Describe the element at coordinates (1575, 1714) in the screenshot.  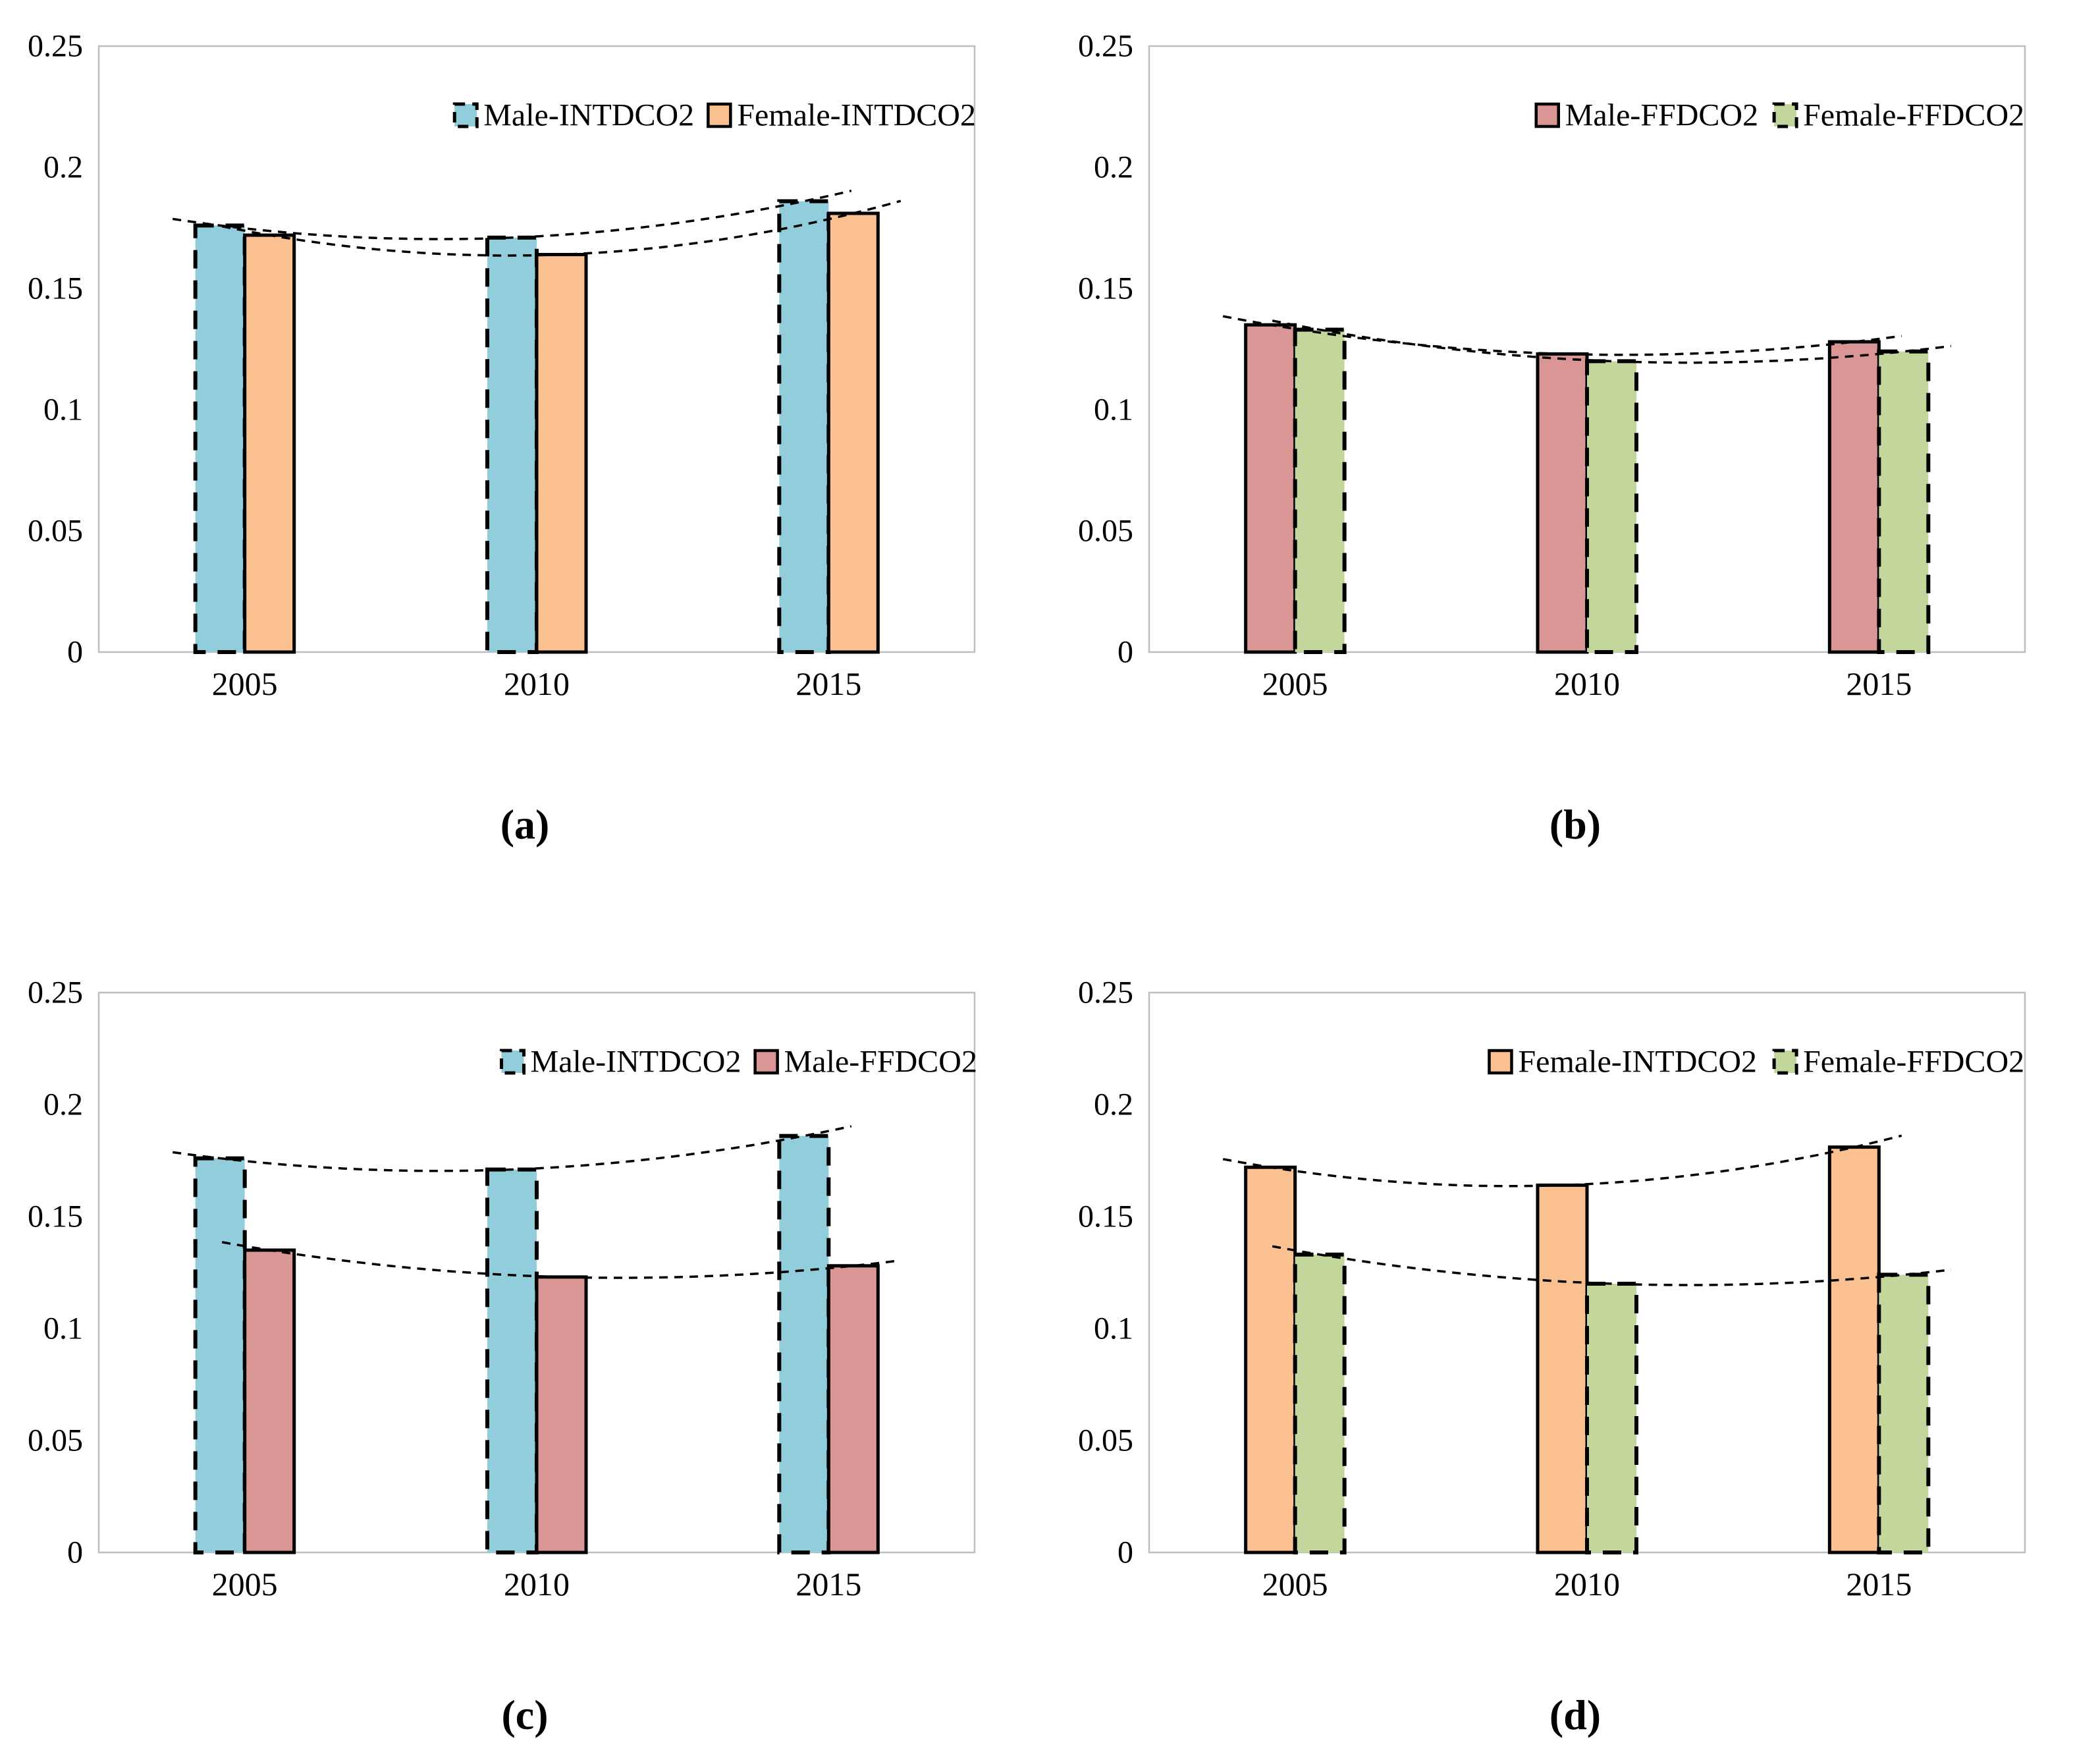
I see `panel-caption-d: (d)` at that location.